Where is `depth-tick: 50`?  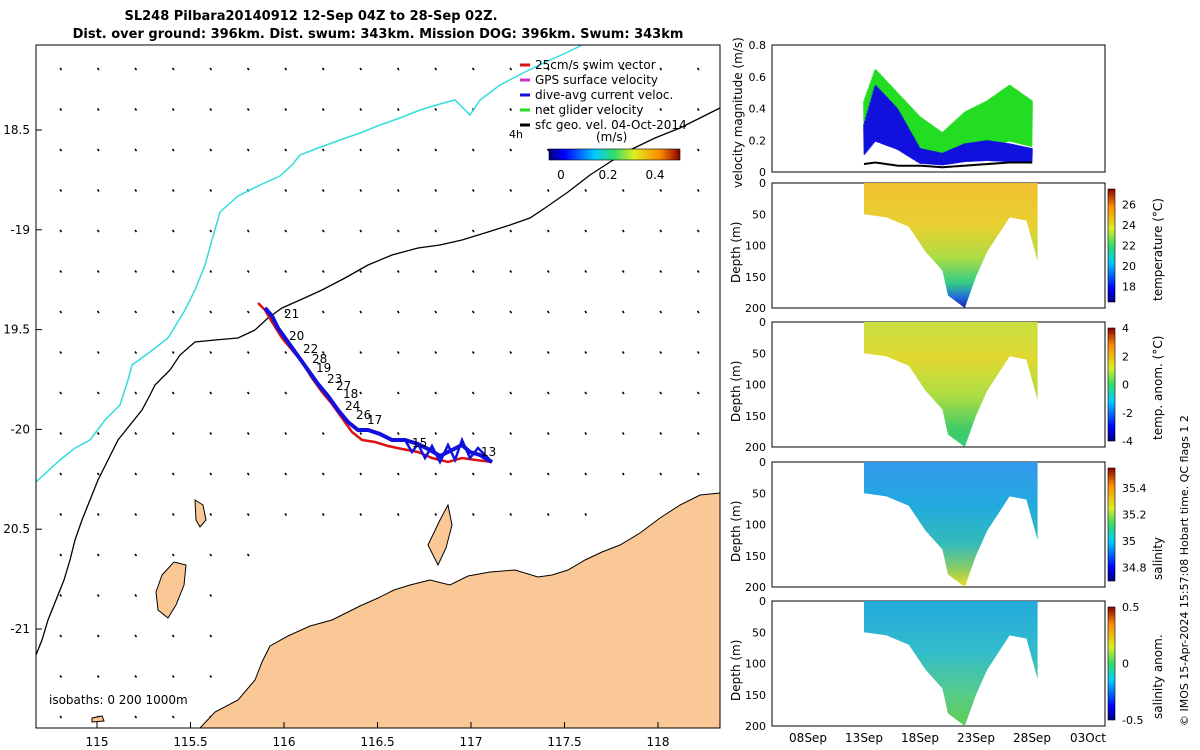 depth-tick: 50 is located at coordinates (759, 353).